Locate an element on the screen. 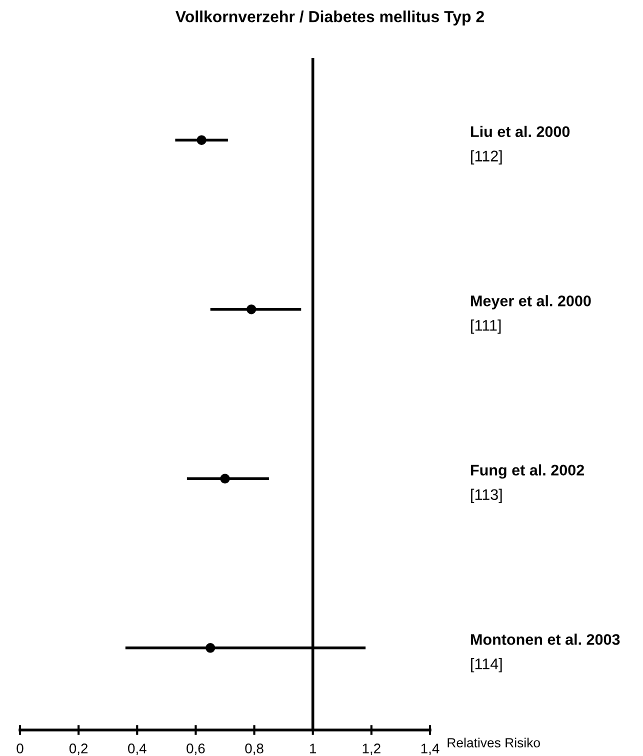 Image resolution: width=643 pixels, height=756 pixels. x-tick-label: 0 is located at coordinates (20, 749).